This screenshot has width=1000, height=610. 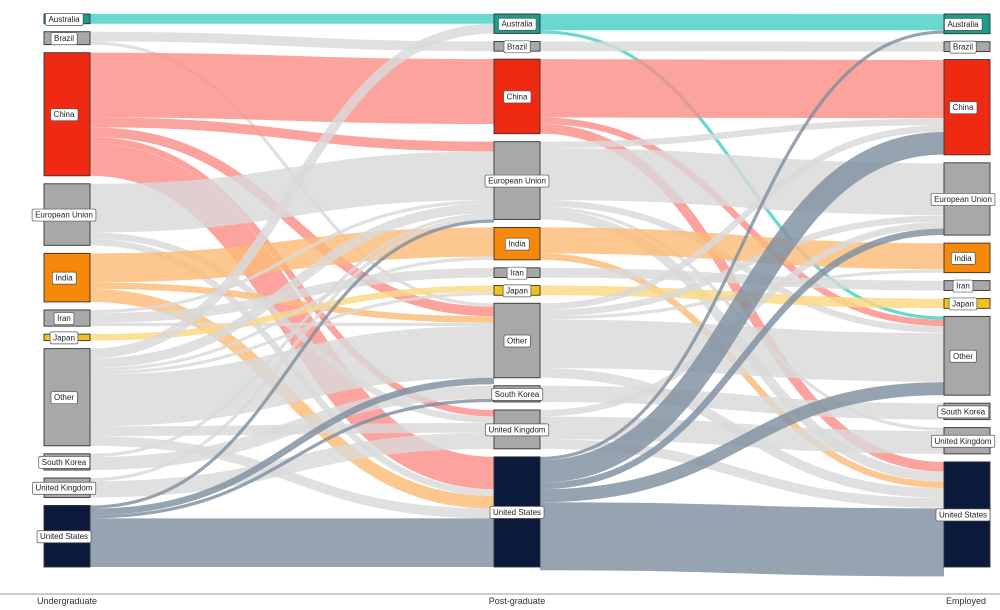 I want to click on node-label-box-1-united-states, so click(x=517, y=512).